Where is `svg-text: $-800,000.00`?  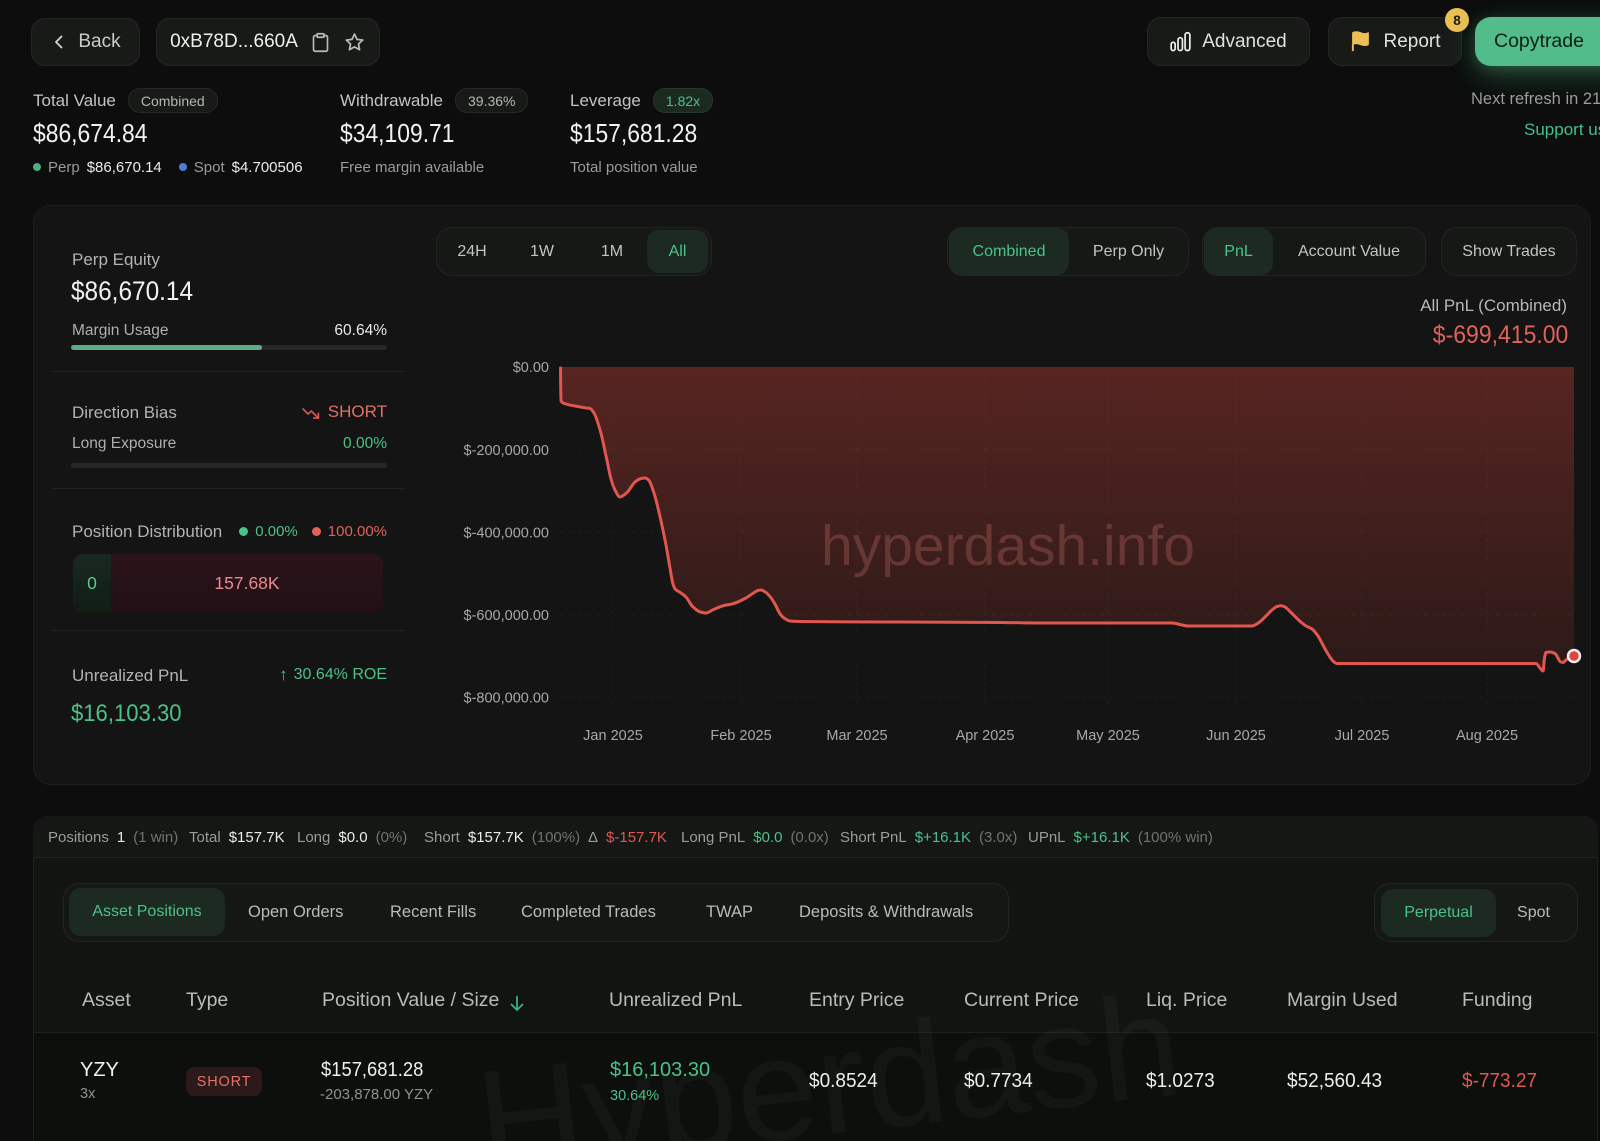
svg-text: $-800,000.00 is located at coordinates (506, 699).